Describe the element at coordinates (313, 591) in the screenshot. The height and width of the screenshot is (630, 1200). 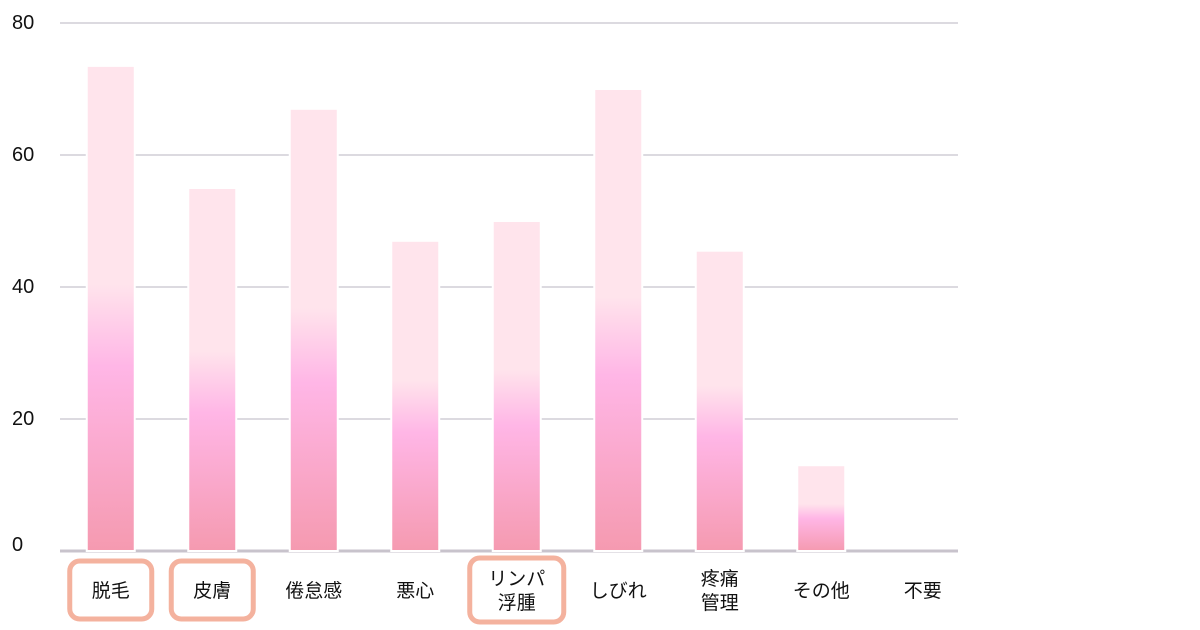
I see `x-category-label: 倦怠感` at that location.